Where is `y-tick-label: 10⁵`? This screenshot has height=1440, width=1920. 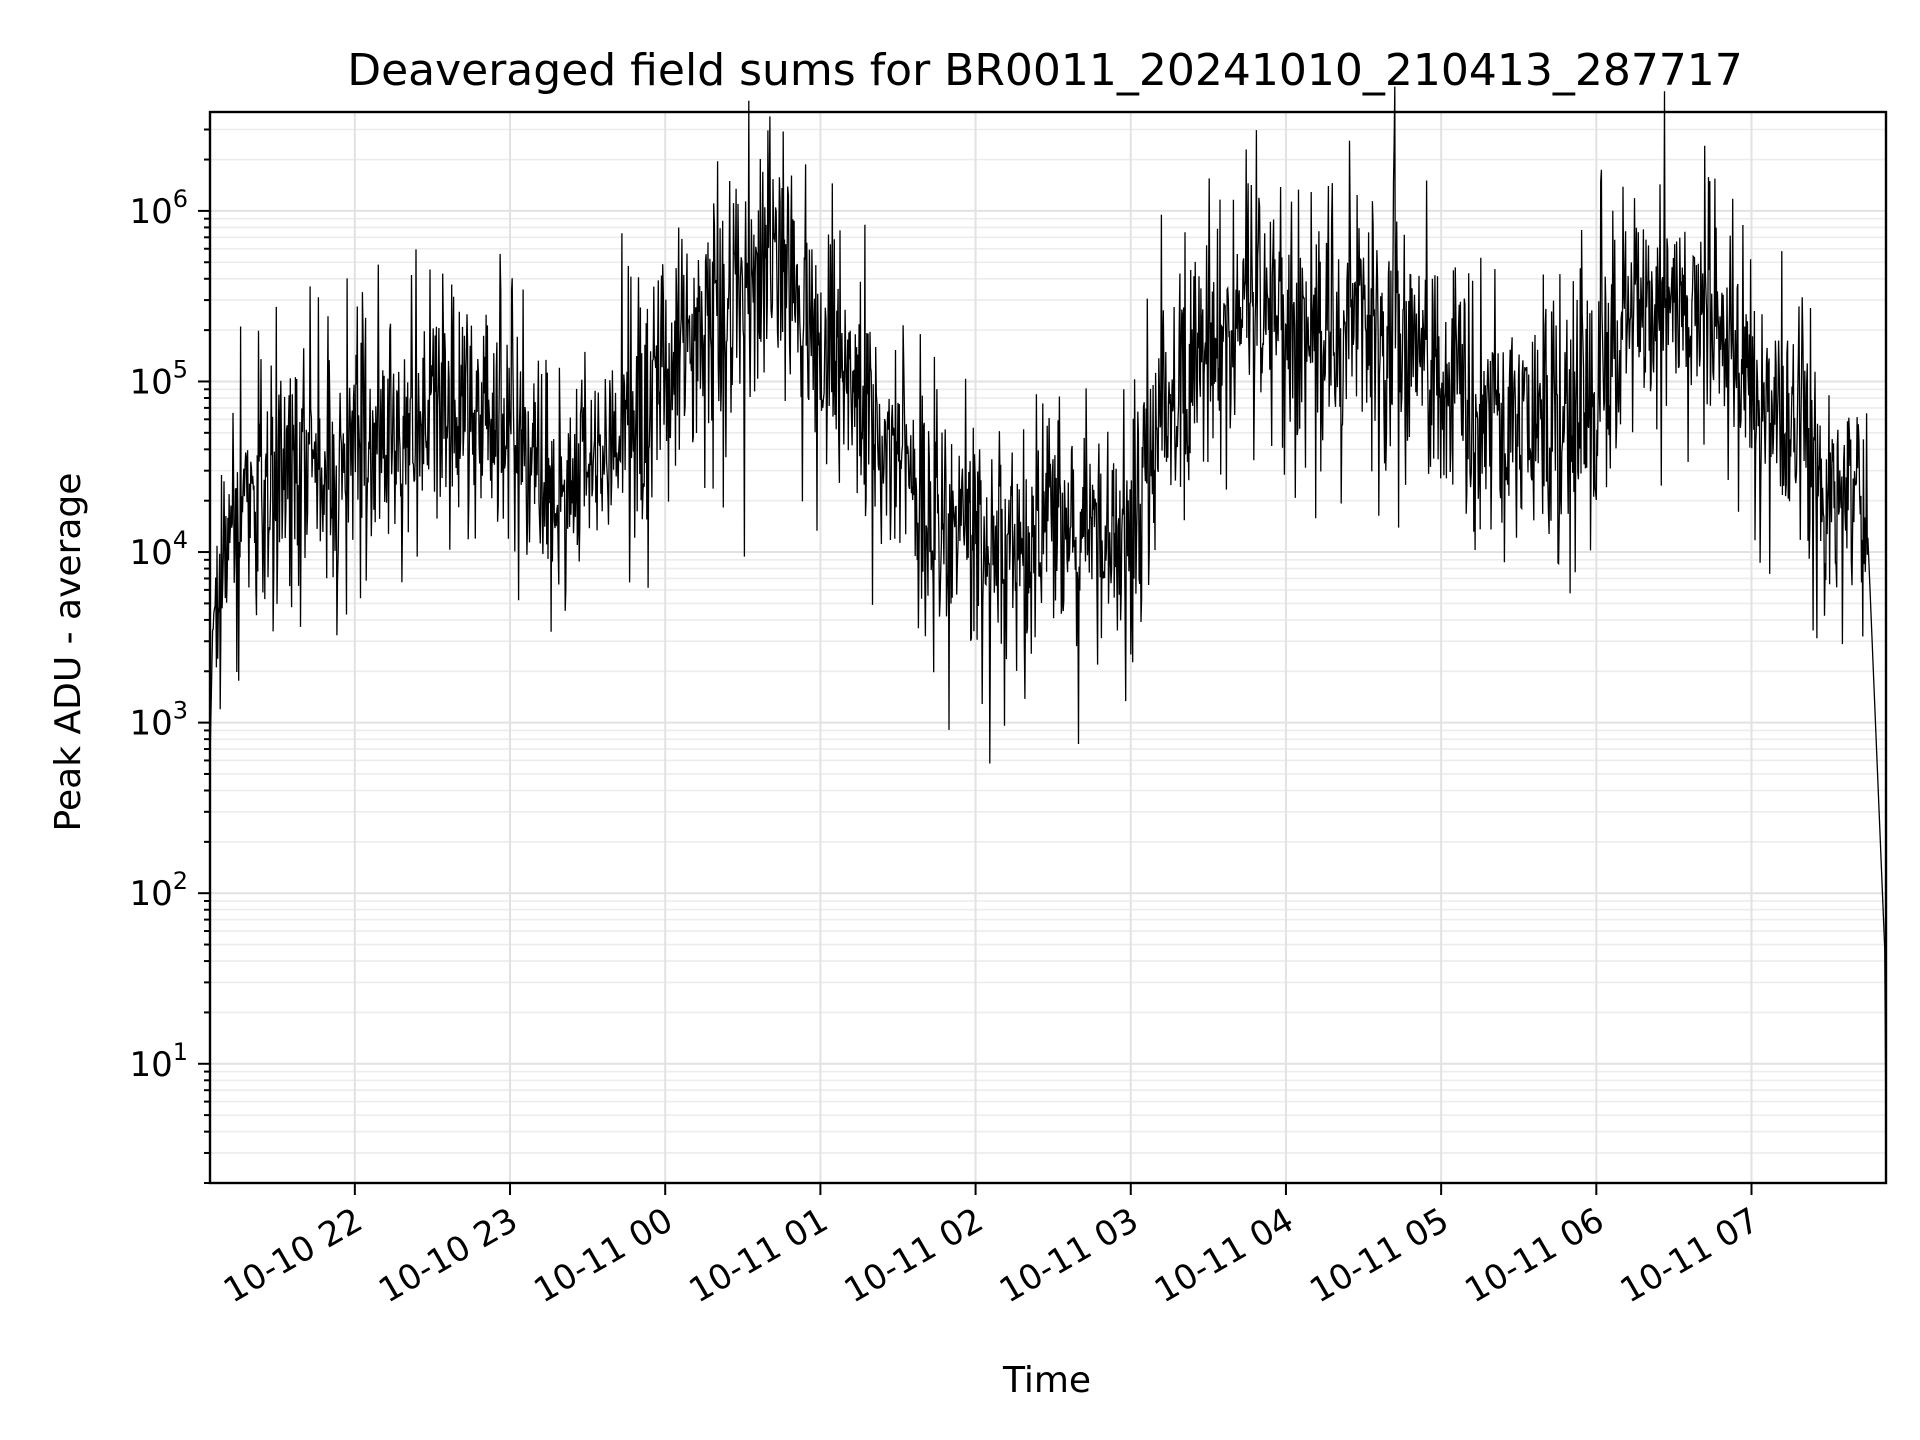 y-tick-label: 10⁵ is located at coordinates (158, 378).